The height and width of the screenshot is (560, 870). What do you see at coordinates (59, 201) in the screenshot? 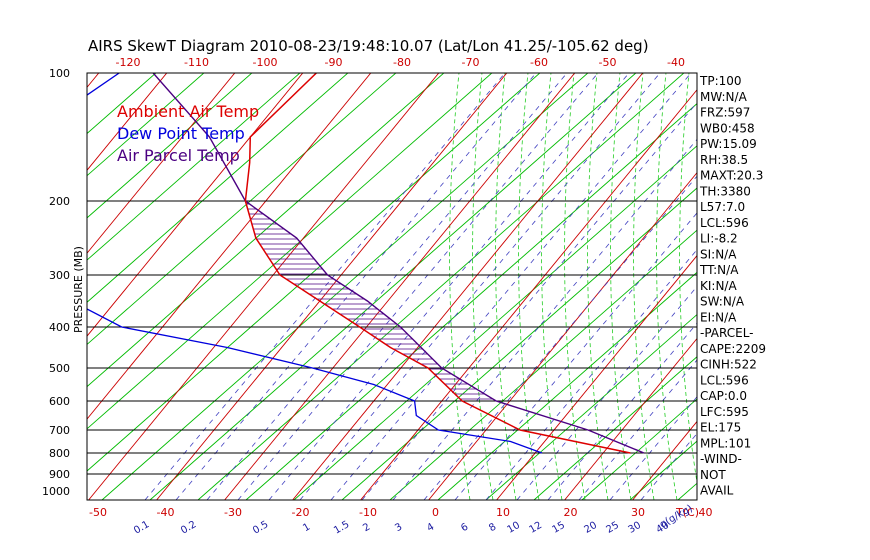
I see `pressure-tick-label: 200` at bounding box center [59, 201].